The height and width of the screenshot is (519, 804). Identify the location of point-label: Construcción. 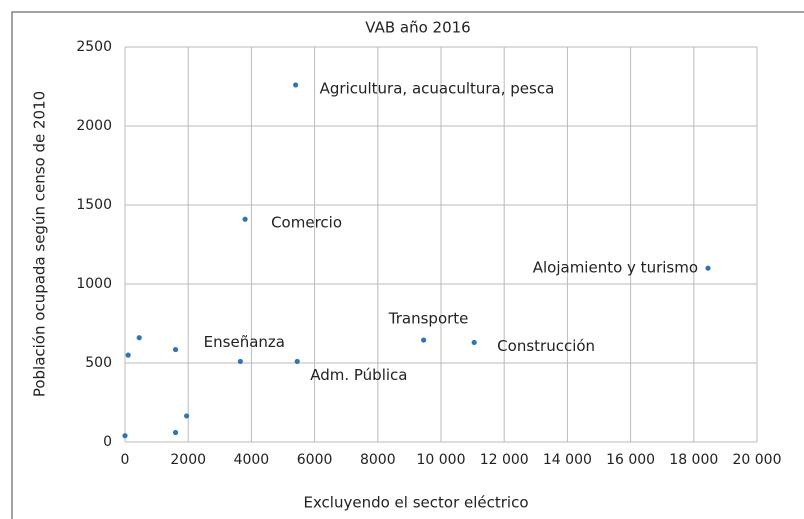
(546, 346).